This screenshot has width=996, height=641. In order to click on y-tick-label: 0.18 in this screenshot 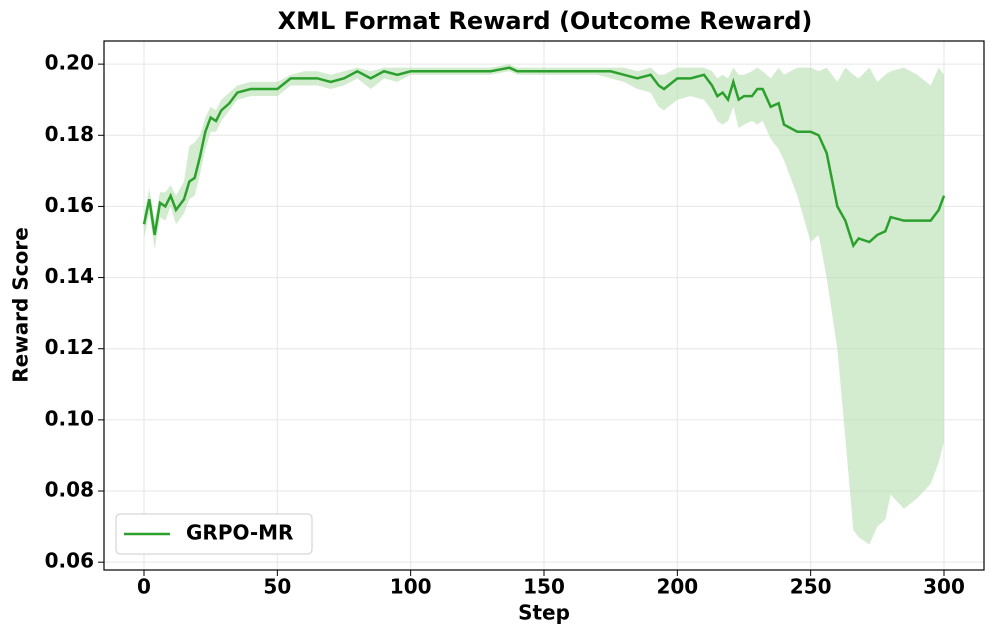, I will do `click(69, 134)`.